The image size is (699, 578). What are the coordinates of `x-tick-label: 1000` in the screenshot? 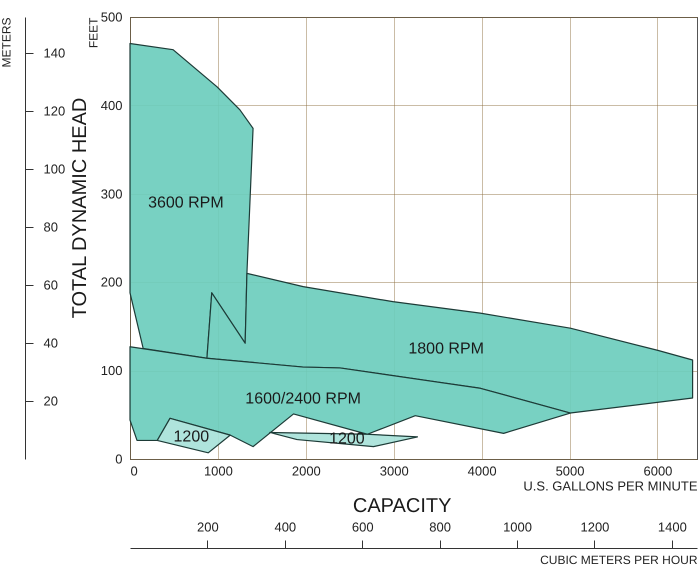 It's located at (218, 471).